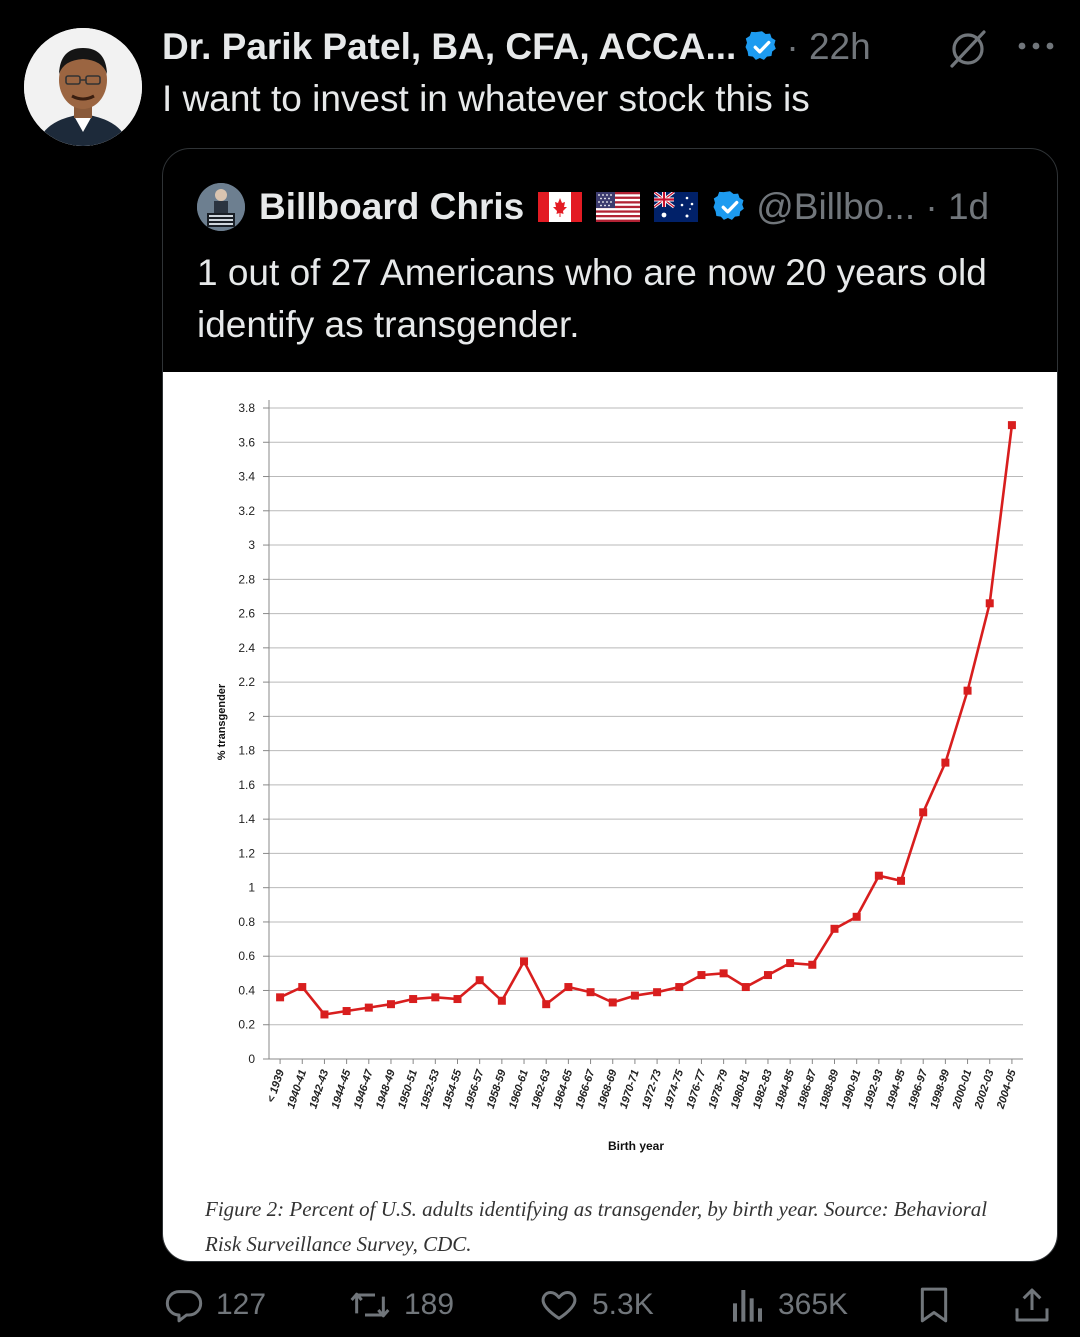 Image resolution: width=1080 pixels, height=1337 pixels. I want to click on y-tick-label: 2.6, so click(246, 614).